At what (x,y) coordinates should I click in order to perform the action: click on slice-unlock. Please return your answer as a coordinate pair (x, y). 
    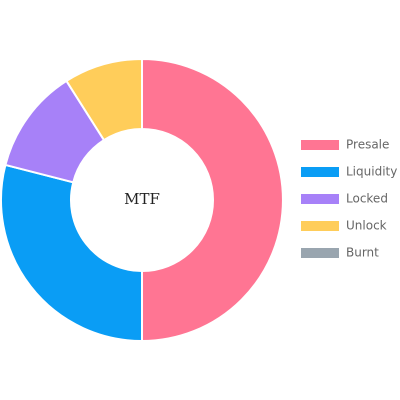
    Looking at the image, I should click on (104, 99).